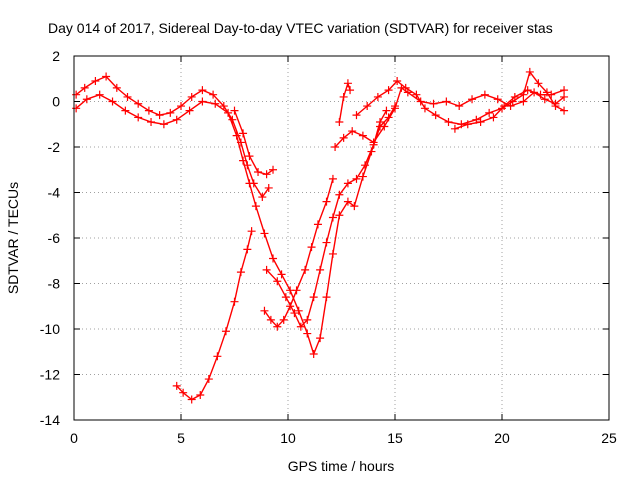 The width and height of the screenshot is (640, 480). What do you see at coordinates (50, 375) in the screenshot?
I see `y-tick-label-1: -12` at bounding box center [50, 375].